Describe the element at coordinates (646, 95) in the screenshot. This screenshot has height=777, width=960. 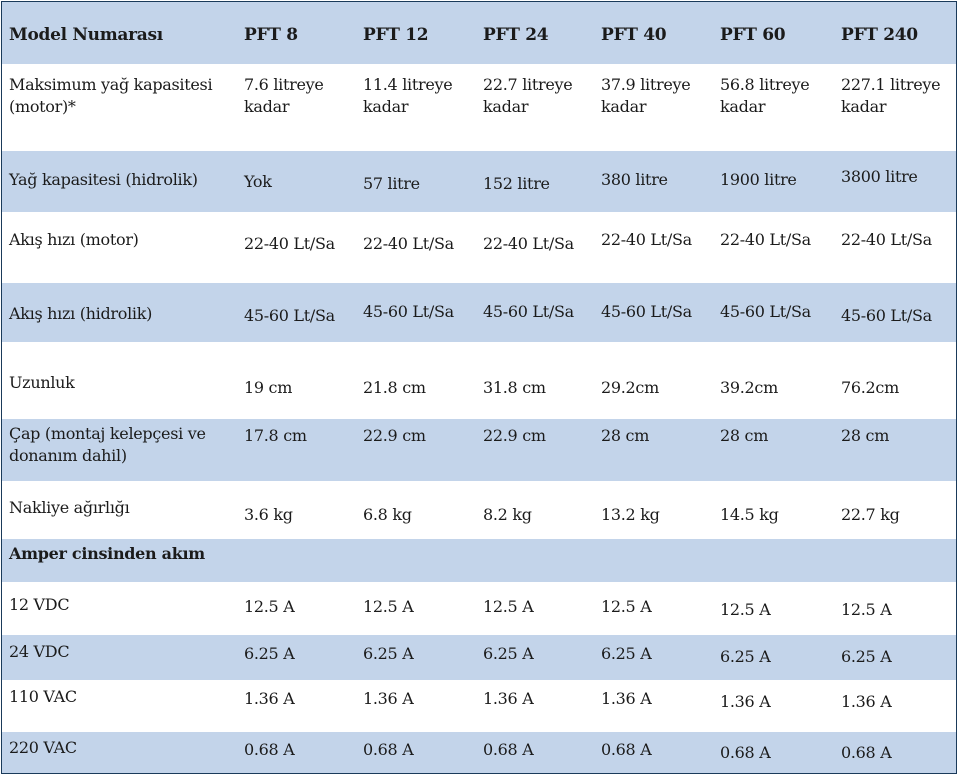
I see `table-cell: 37.9 litreye kadar` at that location.